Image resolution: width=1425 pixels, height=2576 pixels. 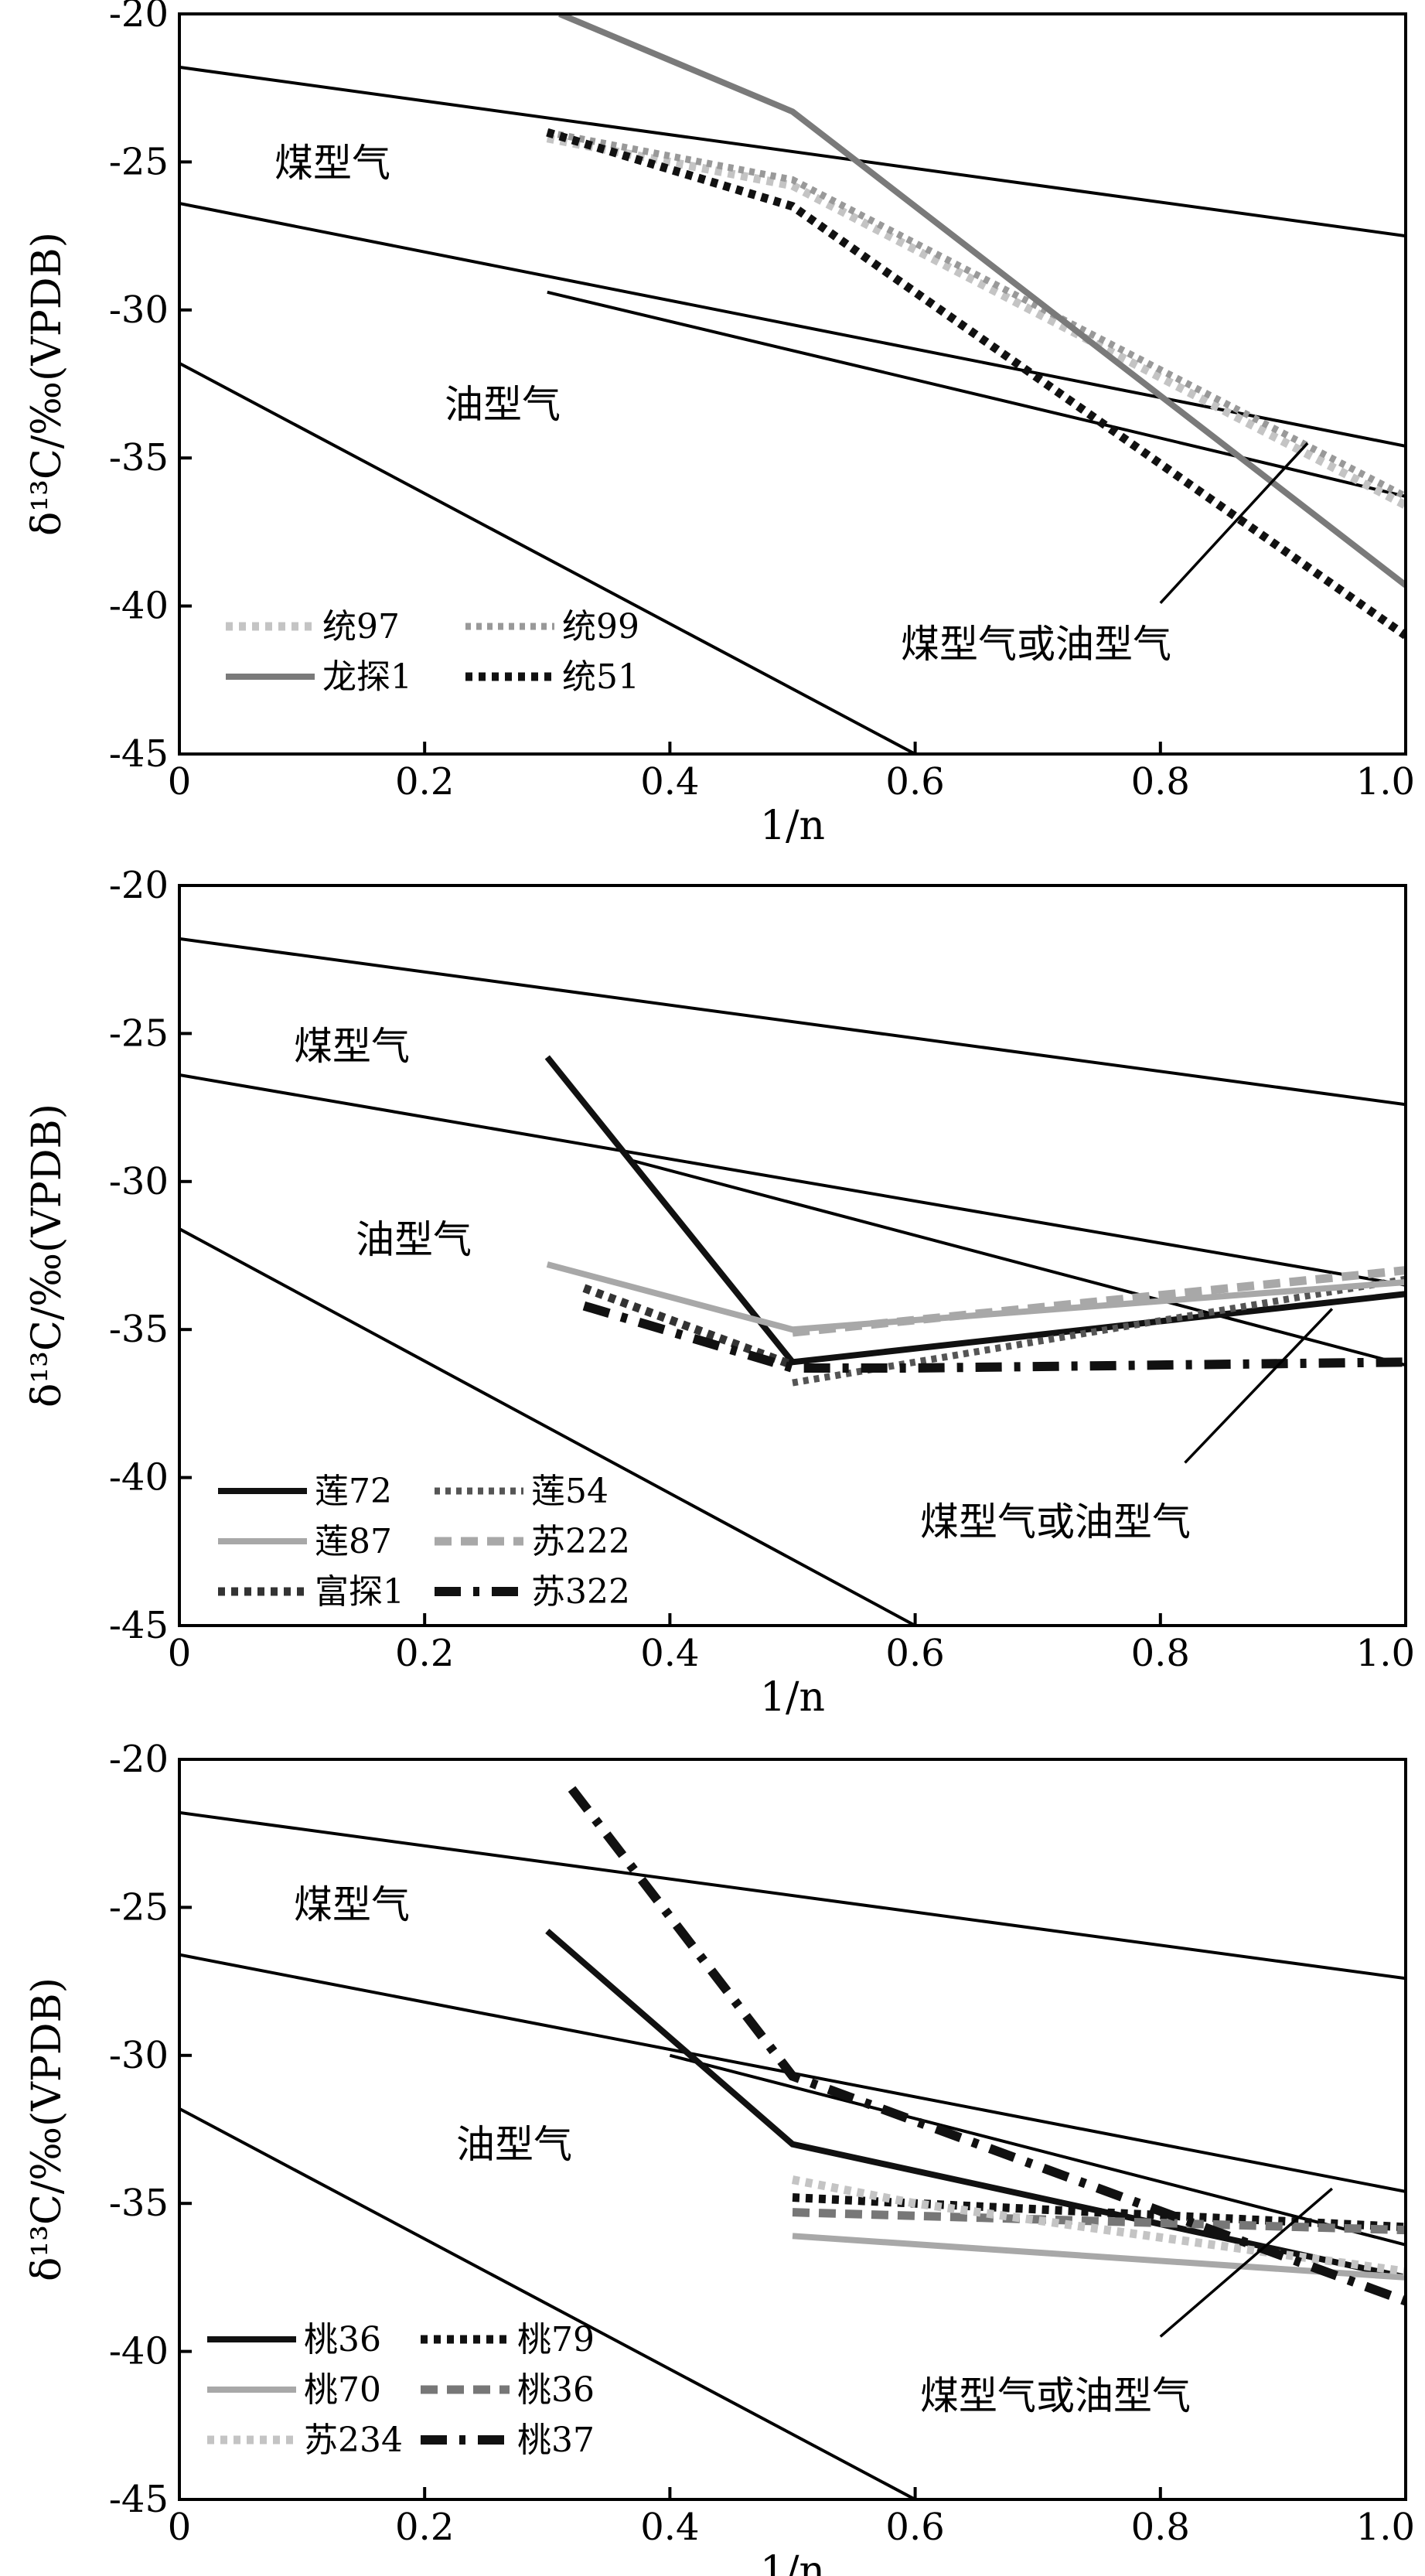 I want to click on legend-label: 桃70, so click(x=342, y=2390).